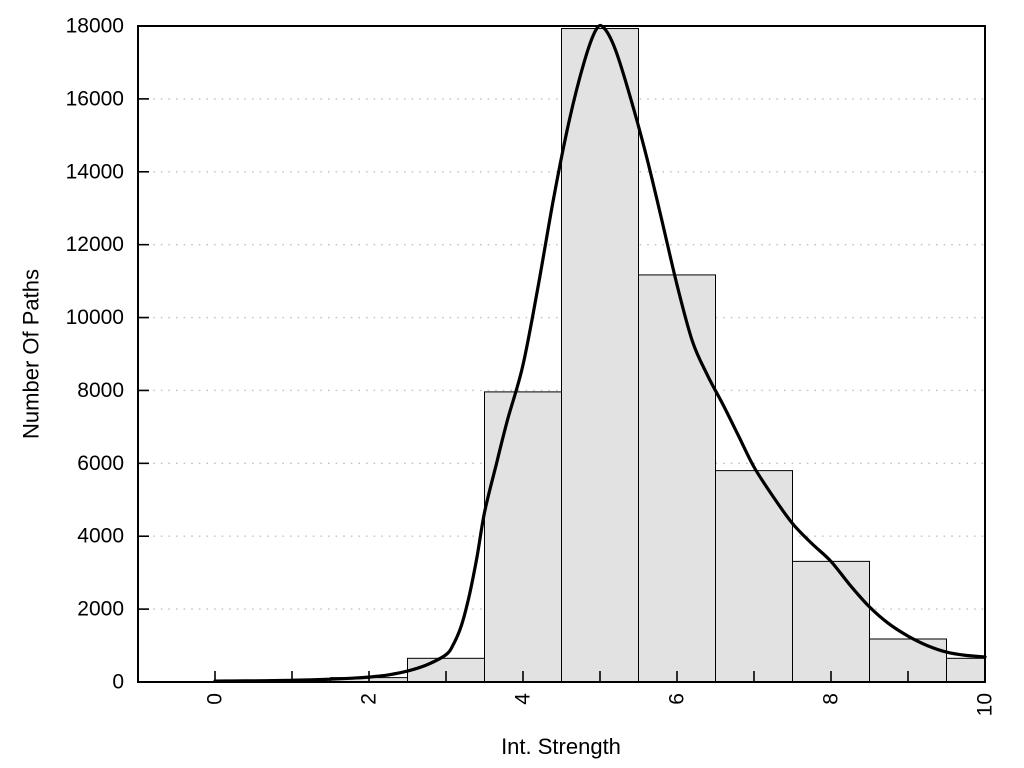  Describe the element at coordinates (523, 699) in the screenshot. I see `x-tick-label: 4` at that location.